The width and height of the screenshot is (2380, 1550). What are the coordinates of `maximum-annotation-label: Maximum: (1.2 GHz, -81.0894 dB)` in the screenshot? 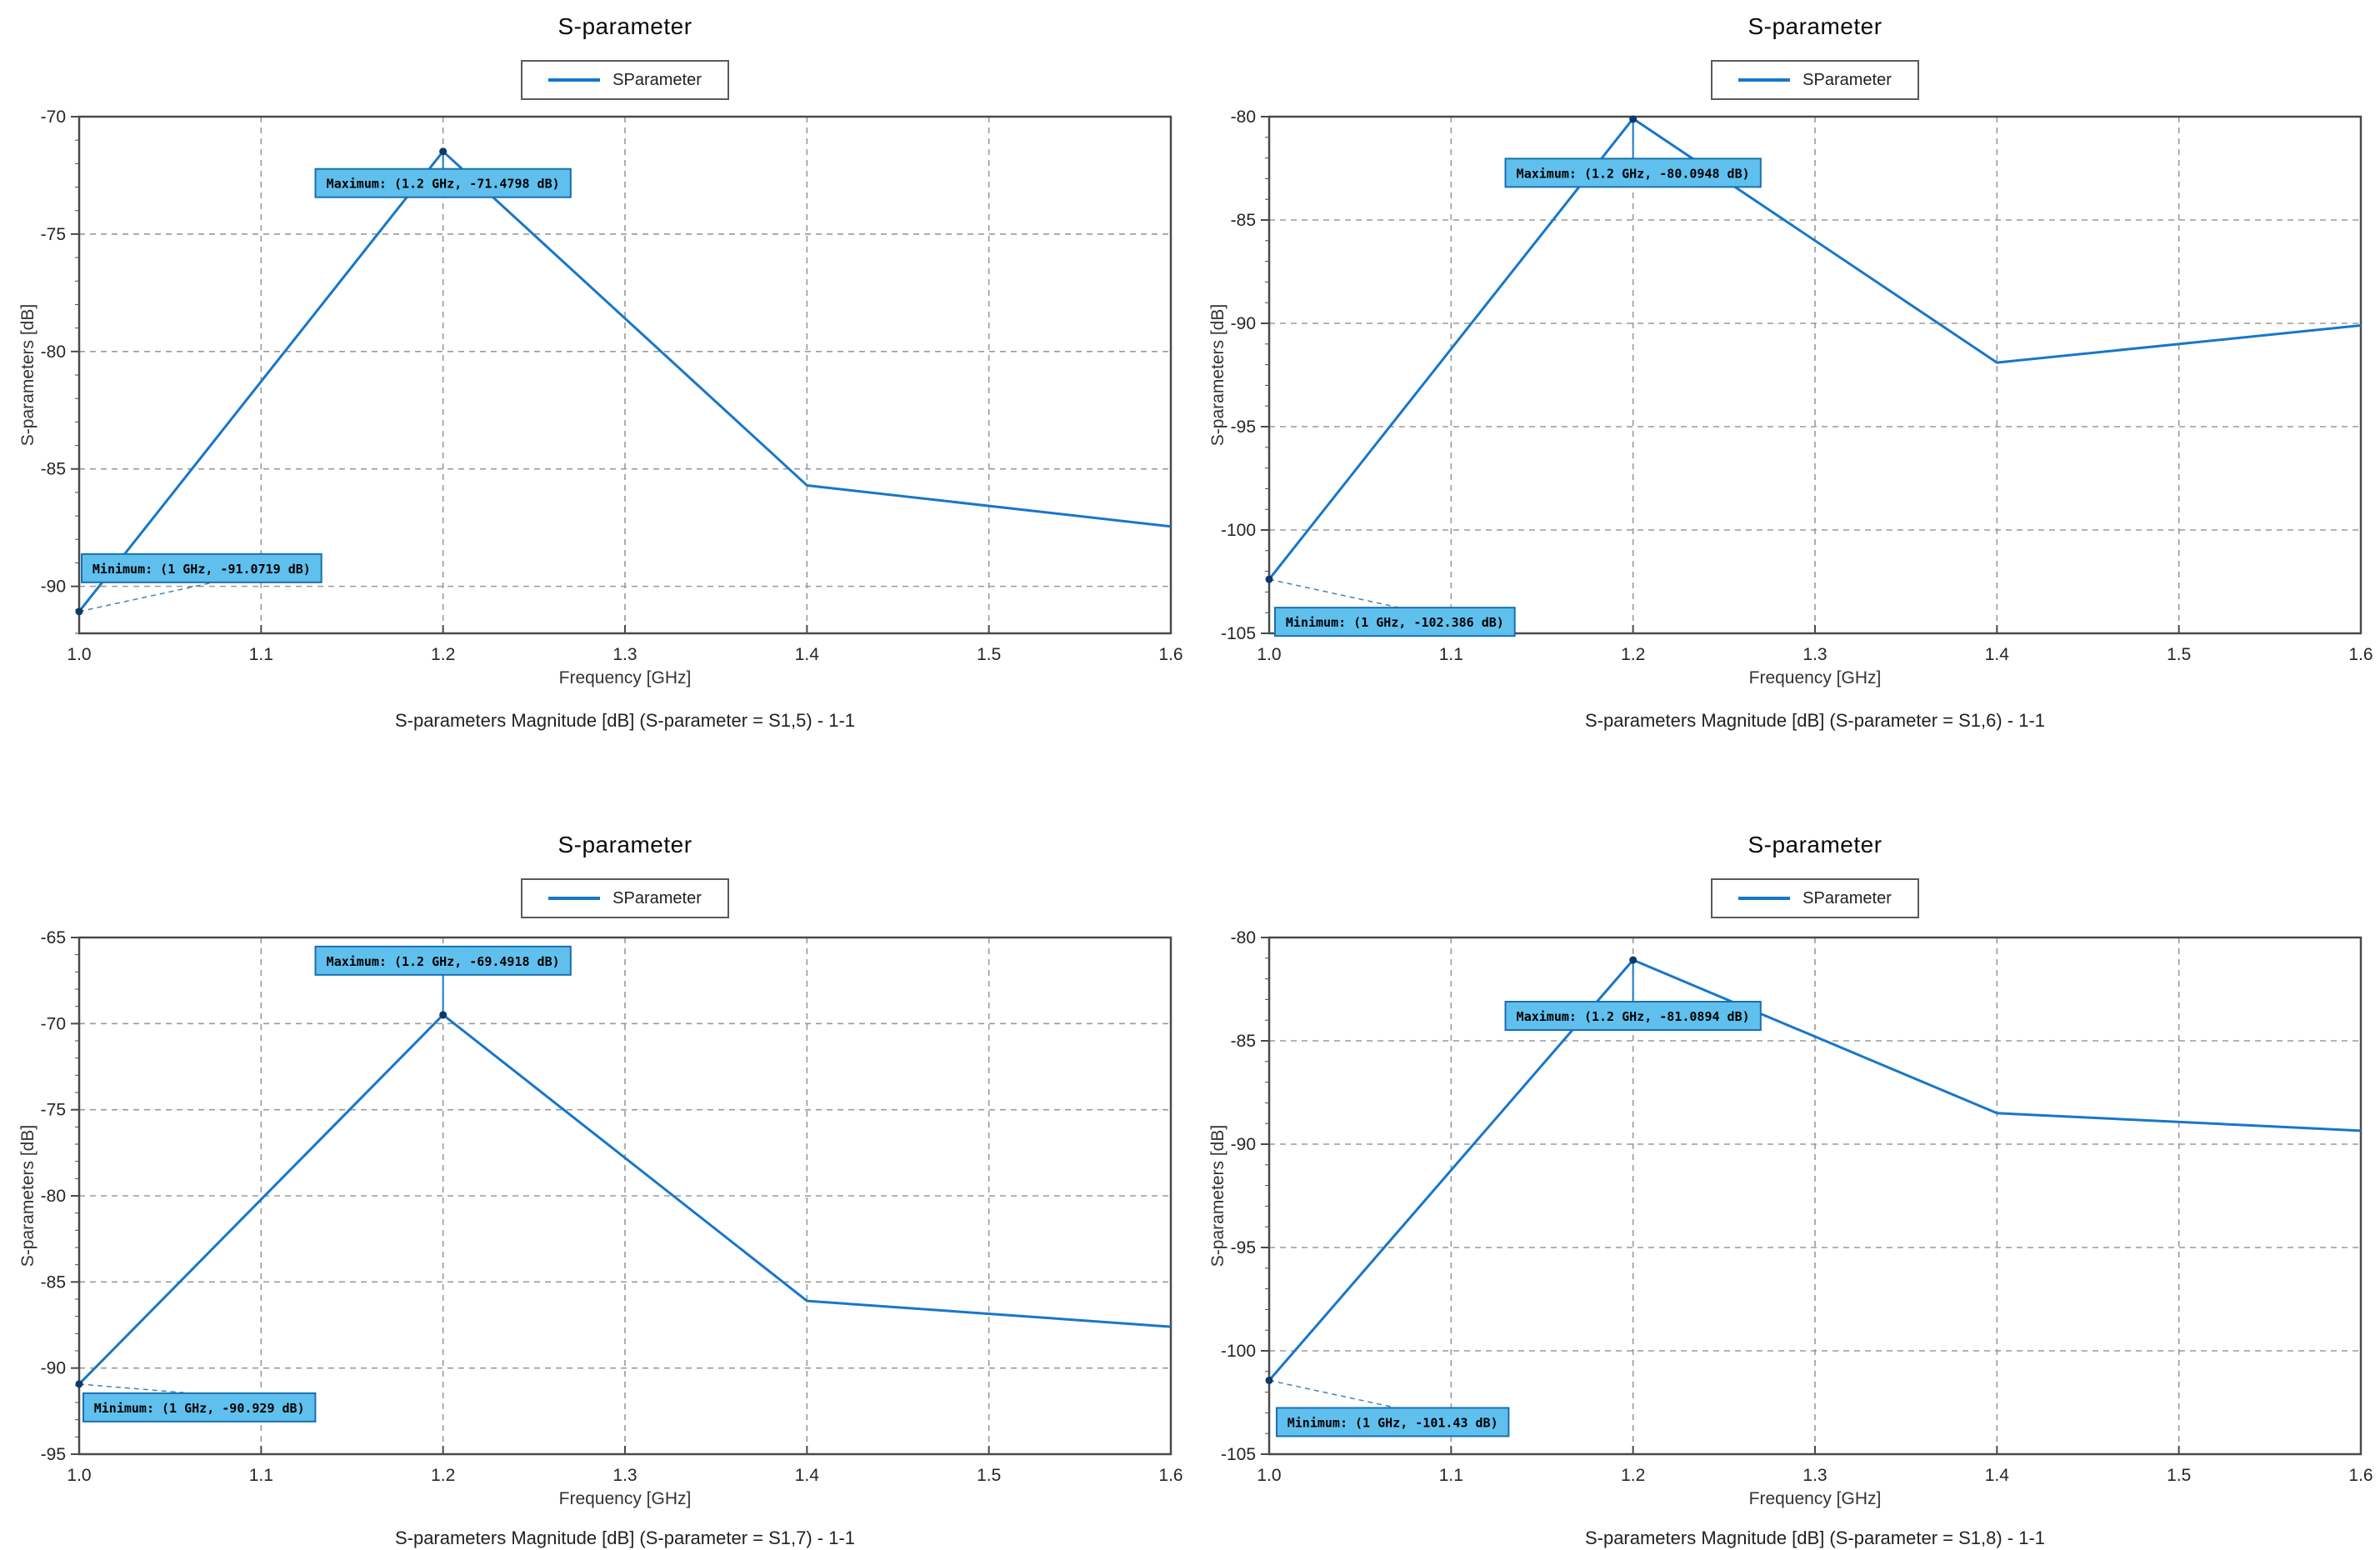 It's located at (1633, 1016).